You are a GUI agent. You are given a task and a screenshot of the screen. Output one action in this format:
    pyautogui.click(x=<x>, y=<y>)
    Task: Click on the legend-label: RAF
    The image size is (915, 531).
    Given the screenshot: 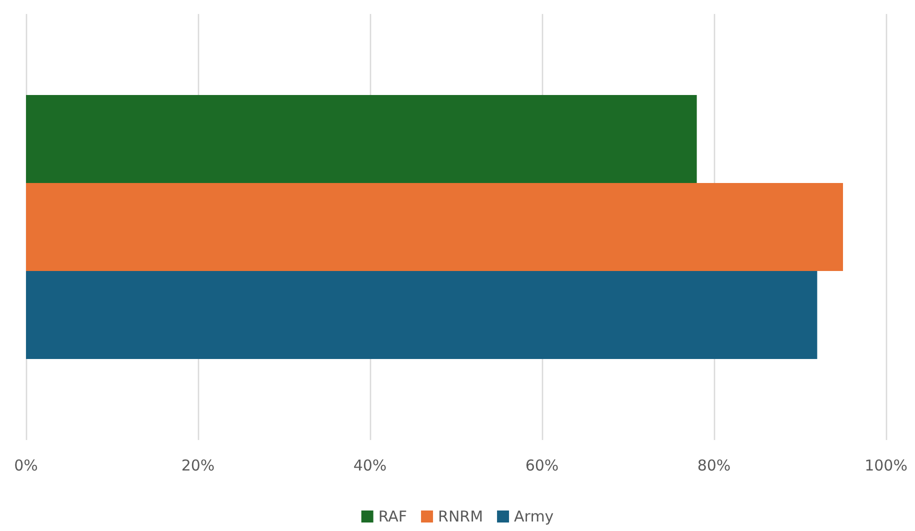 What is the action you would take?
    pyautogui.click(x=393, y=517)
    